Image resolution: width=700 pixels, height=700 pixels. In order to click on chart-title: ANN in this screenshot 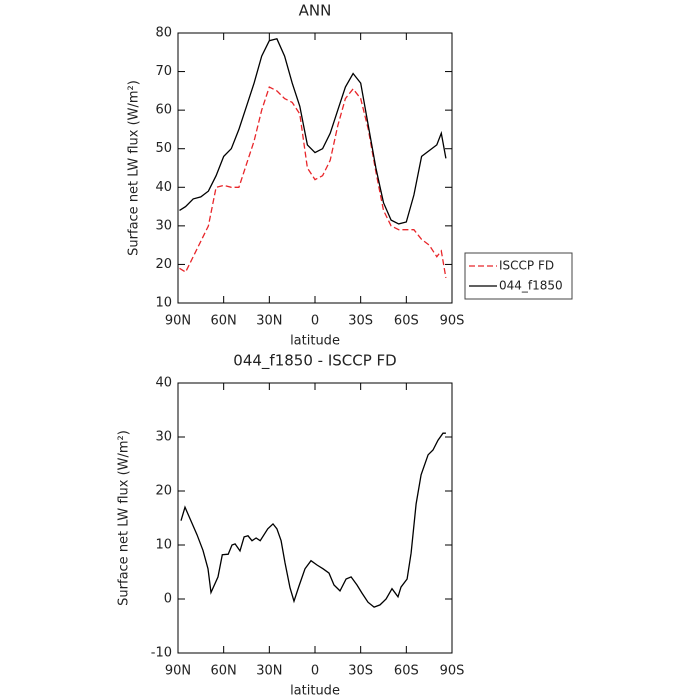, I will do `click(315, 11)`.